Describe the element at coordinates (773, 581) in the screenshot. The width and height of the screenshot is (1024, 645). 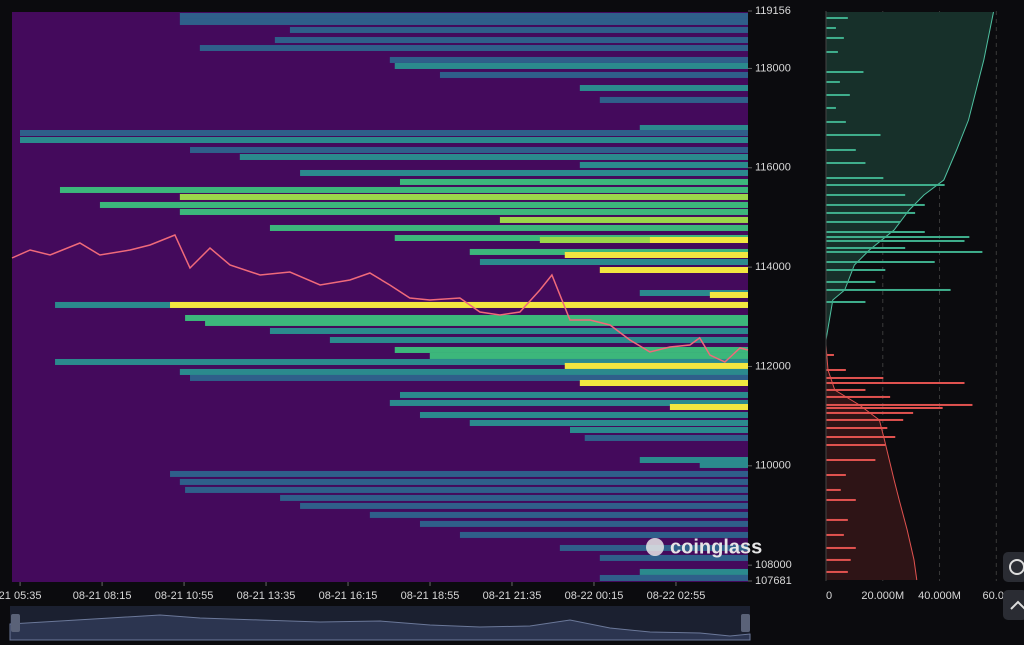
I see `y-tick-label: 107681` at that location.